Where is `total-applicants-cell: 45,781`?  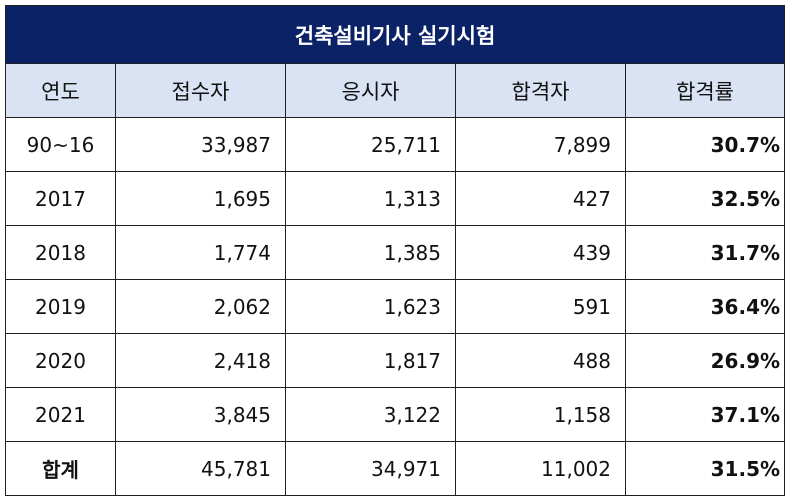
total-applicants-cell: 45,781 is located at coordinates (200, 468).